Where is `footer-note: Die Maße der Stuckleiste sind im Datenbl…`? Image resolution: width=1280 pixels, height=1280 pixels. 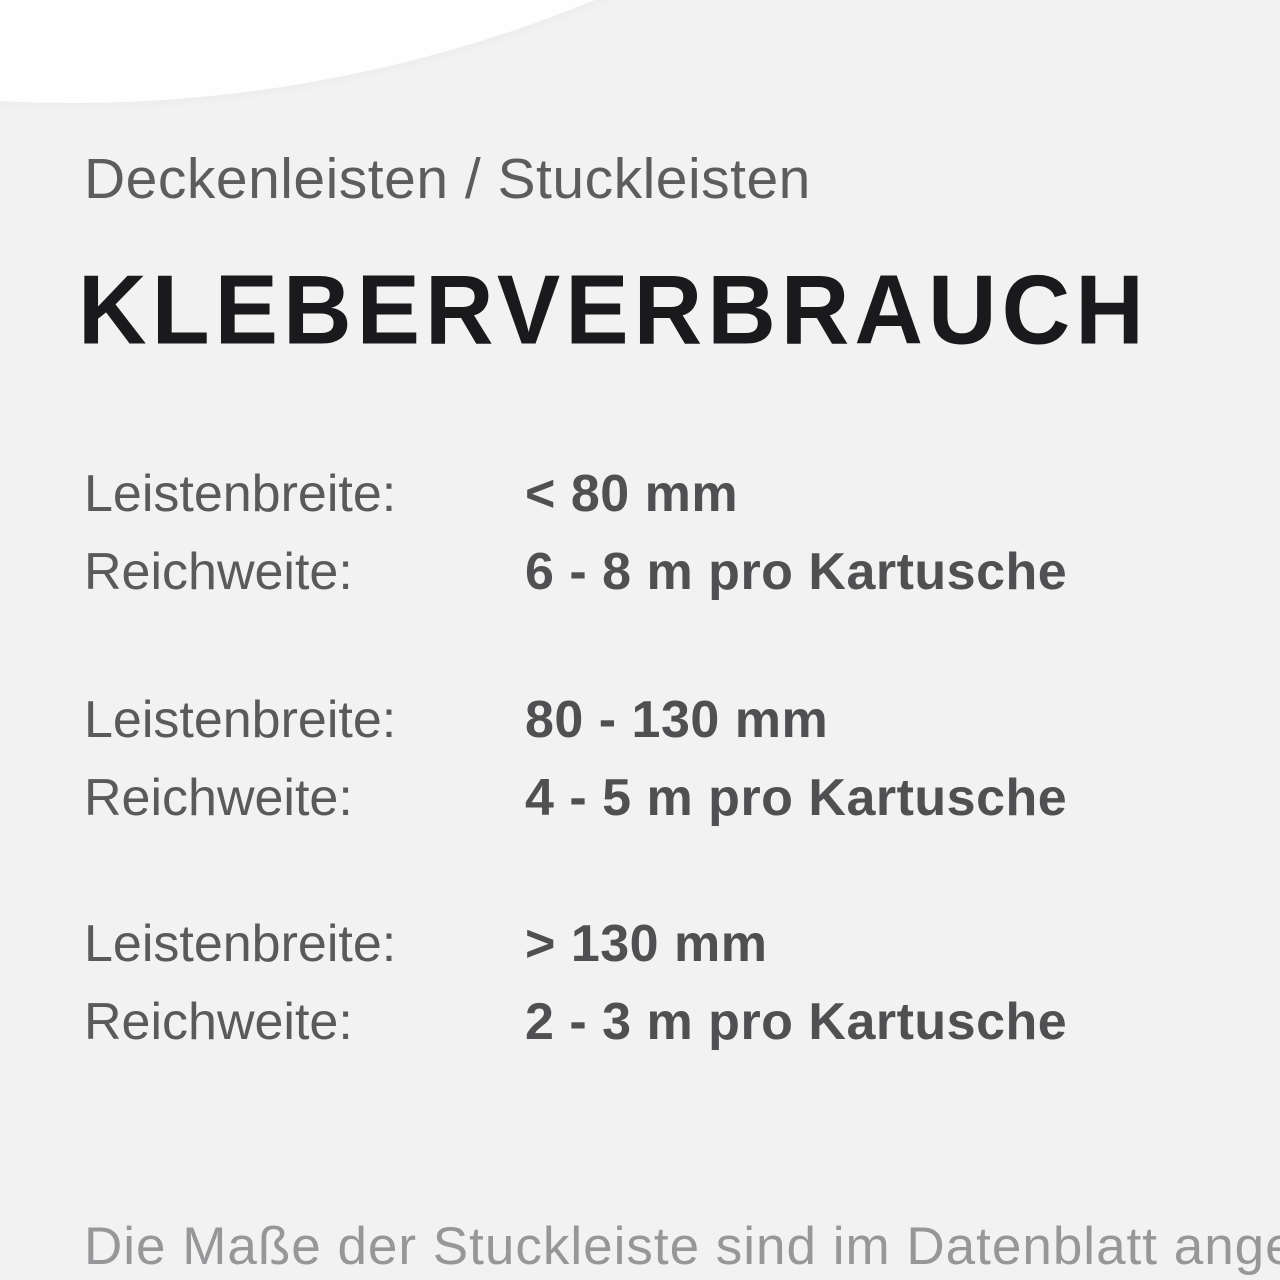
footer-note: Die Maße der Stuckleiste sind im Datenbl… is located at coordinates (682, 1246).